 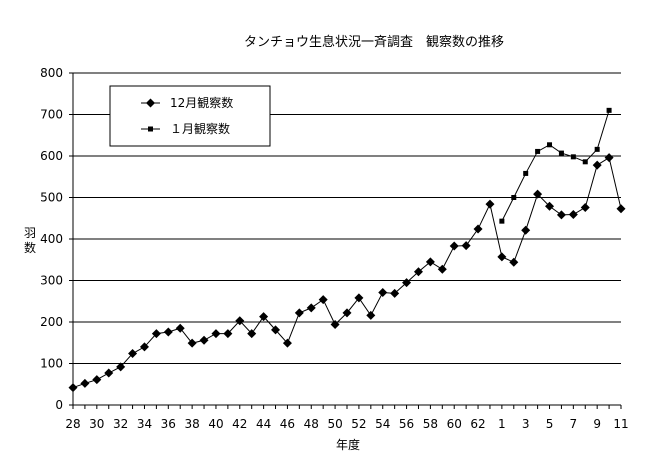 I want to click on chart-title: タンチョウ生息状況一斉調査 観察数の推移, so click(x=374, y=42).